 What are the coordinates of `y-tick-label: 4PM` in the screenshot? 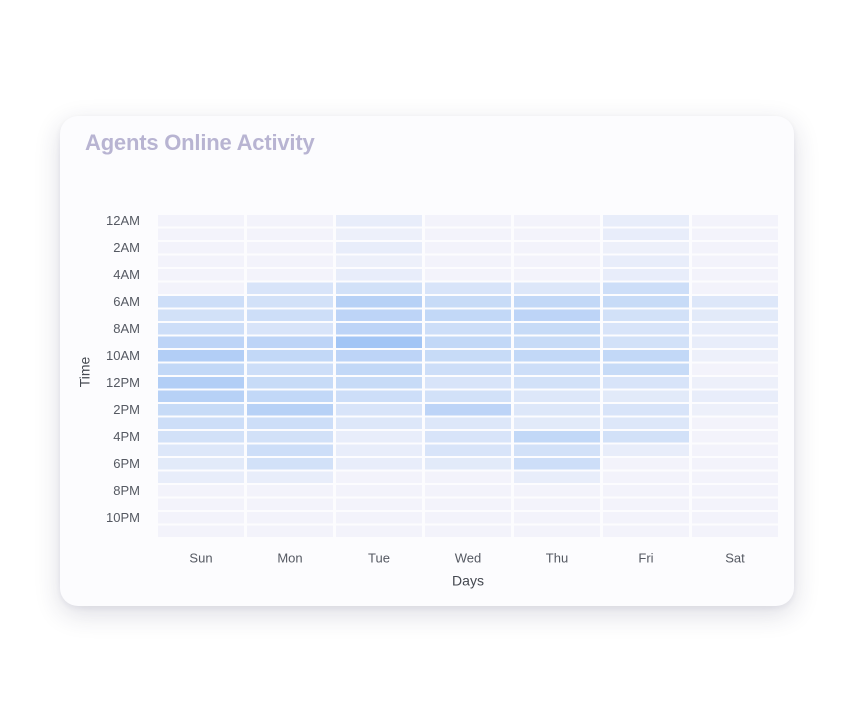 It's located at (126, 436).